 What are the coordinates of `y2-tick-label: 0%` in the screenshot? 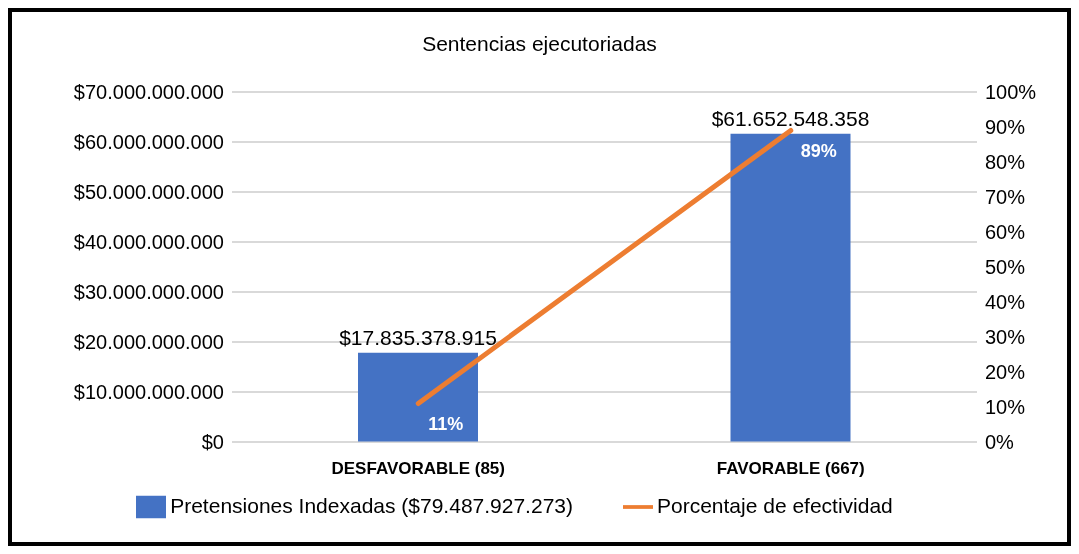 It's located at (1000, 442).